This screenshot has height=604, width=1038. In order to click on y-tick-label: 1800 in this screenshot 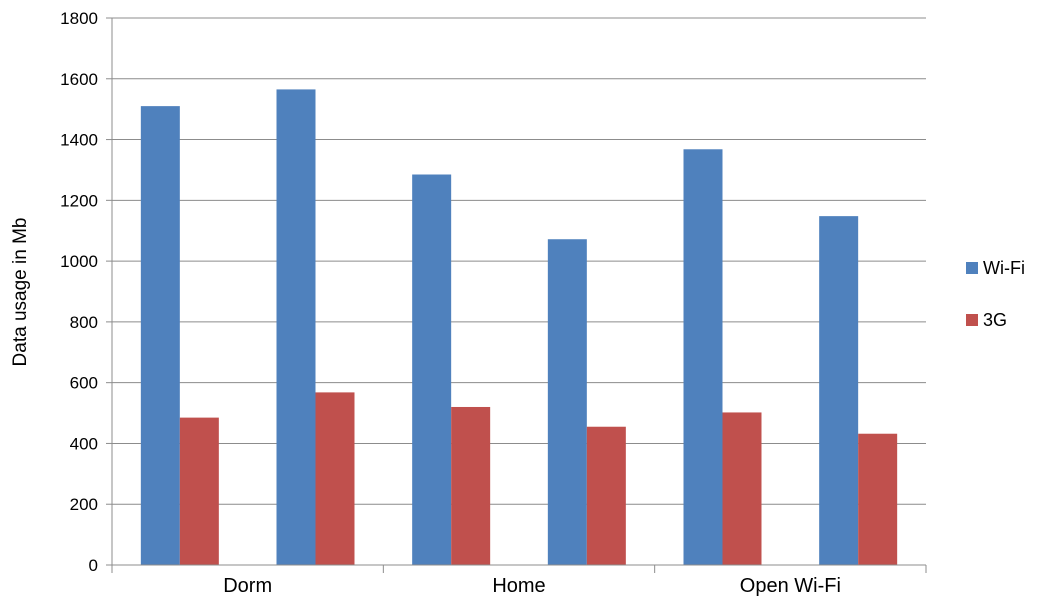, I will do `click(79, 18)`.